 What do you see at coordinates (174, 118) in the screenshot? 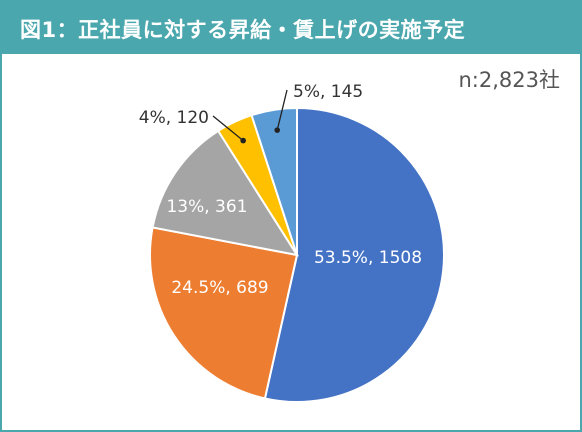
I see `slice-label-3: 4%, 120` at bounding box center [174, 118].